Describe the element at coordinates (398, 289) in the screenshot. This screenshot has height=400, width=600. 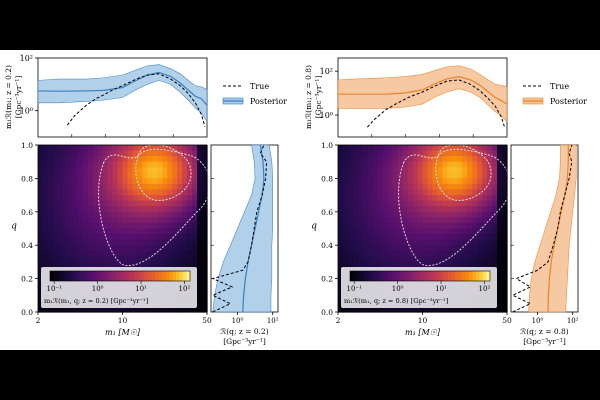
I see `colorbar-tick-label: 10⁰` at that location.